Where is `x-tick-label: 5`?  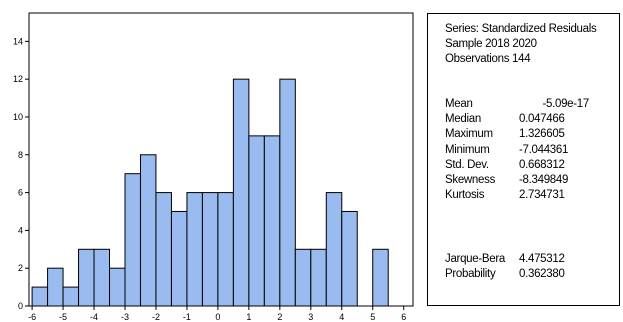 x-tick-label: 5 is located at coordinates (372, 317).